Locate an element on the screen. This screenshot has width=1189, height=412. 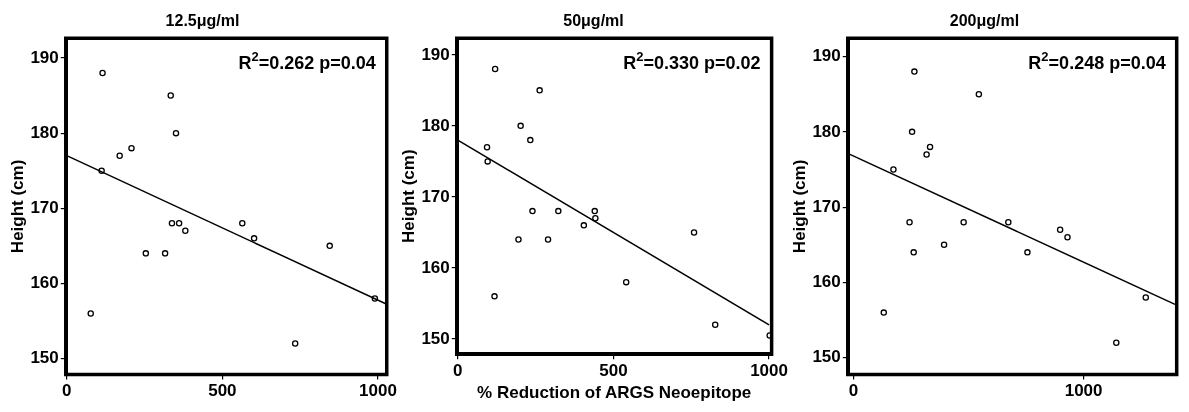
x-axis-title: % Reduction of ARGS Neoepitope is located at coordinates (614, 393).